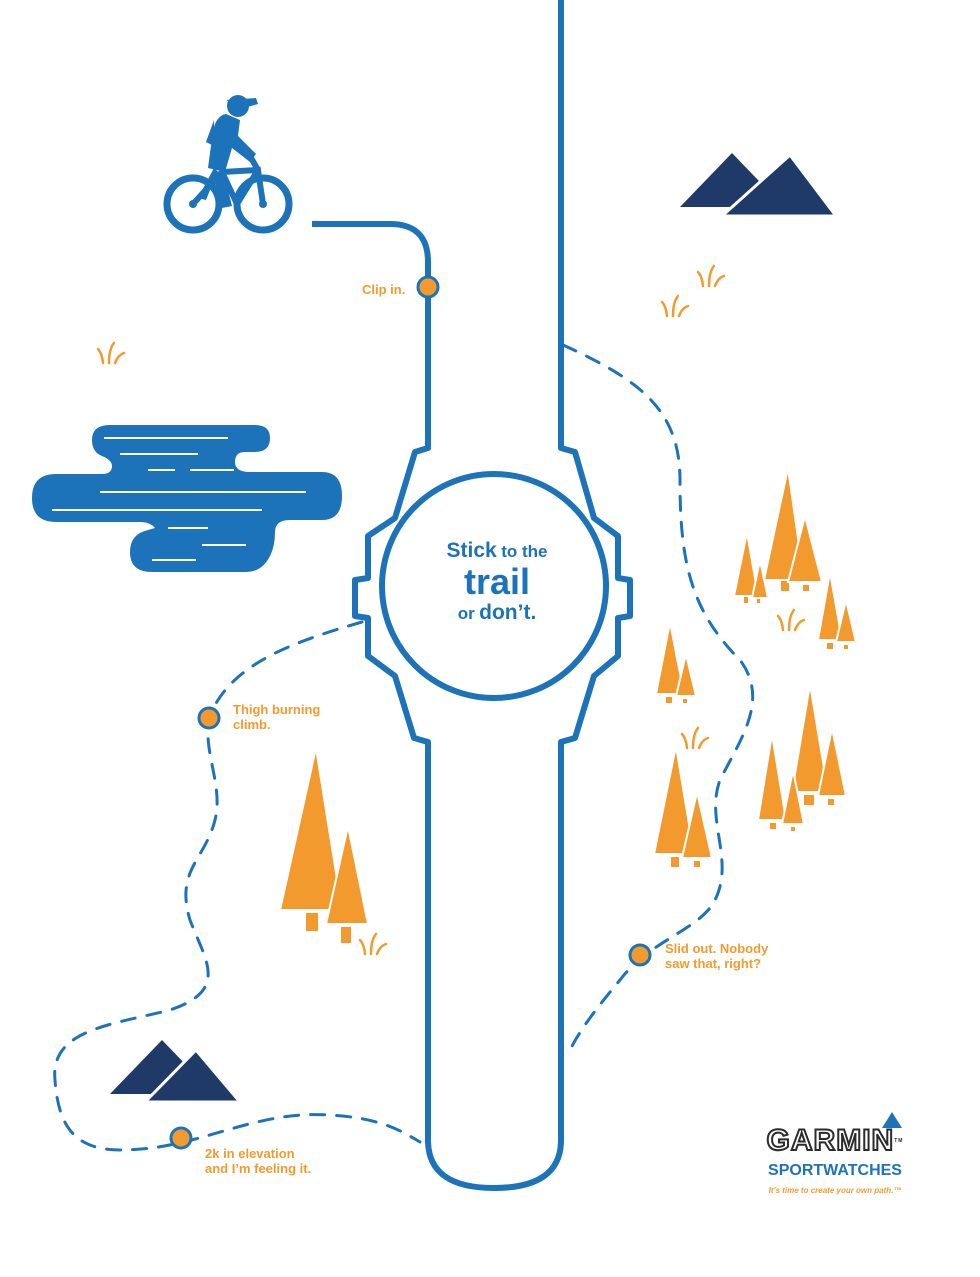 This screenshot has width=980, height=1277. Describe the element at coordinates (899, 1141) in the screenshot. I see `garmin-logo-tm: TM` at that location.